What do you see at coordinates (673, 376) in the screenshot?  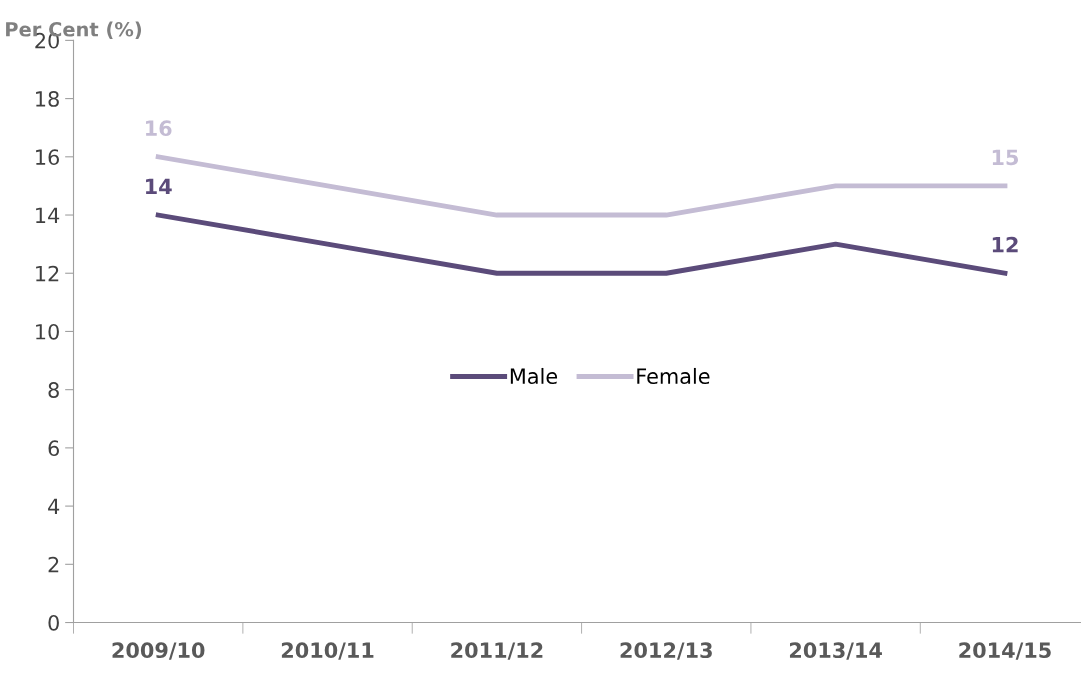 I see `legend-label: Female` at bounding box center [673, 376].